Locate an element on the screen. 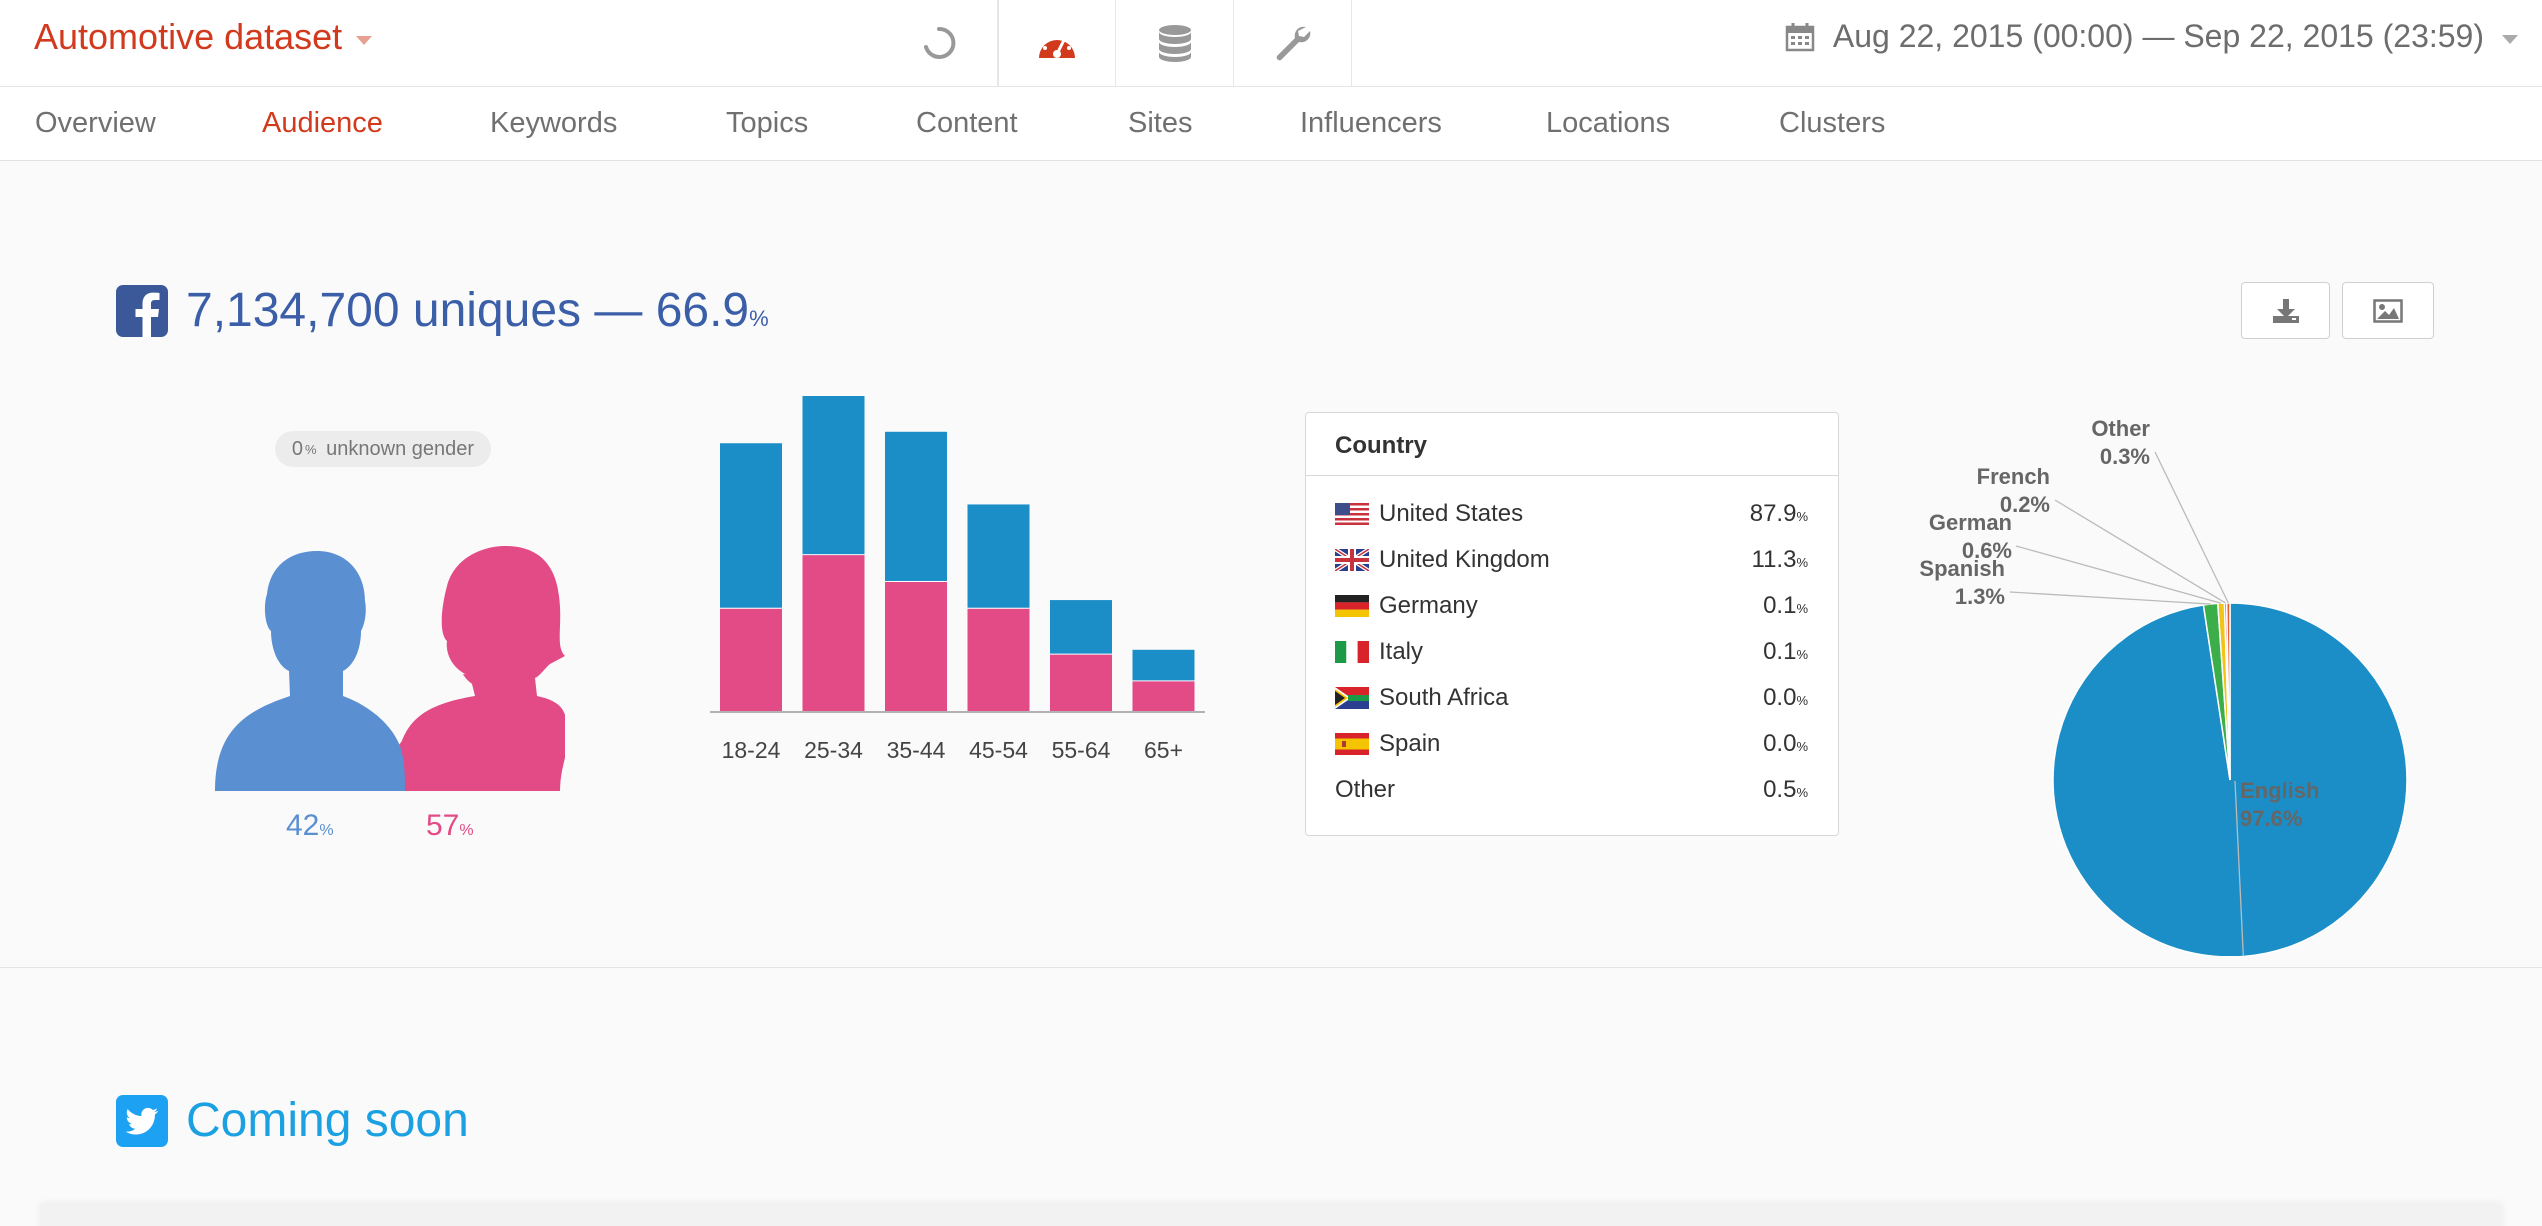 The image size is (2542, 1226). settings-button is located at coordinates (1293, 43).